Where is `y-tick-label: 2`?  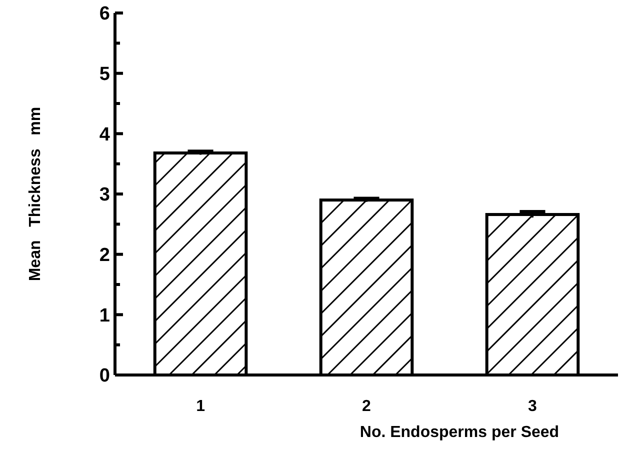
y-tick-label: 2 is located at coordinates (104, 255).